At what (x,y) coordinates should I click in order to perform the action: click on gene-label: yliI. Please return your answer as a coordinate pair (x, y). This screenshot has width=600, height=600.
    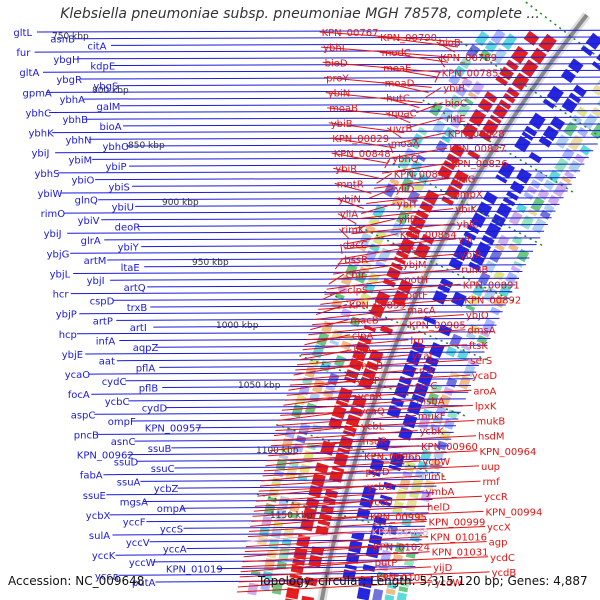
    Looking at the image, I should click on (465, 240).